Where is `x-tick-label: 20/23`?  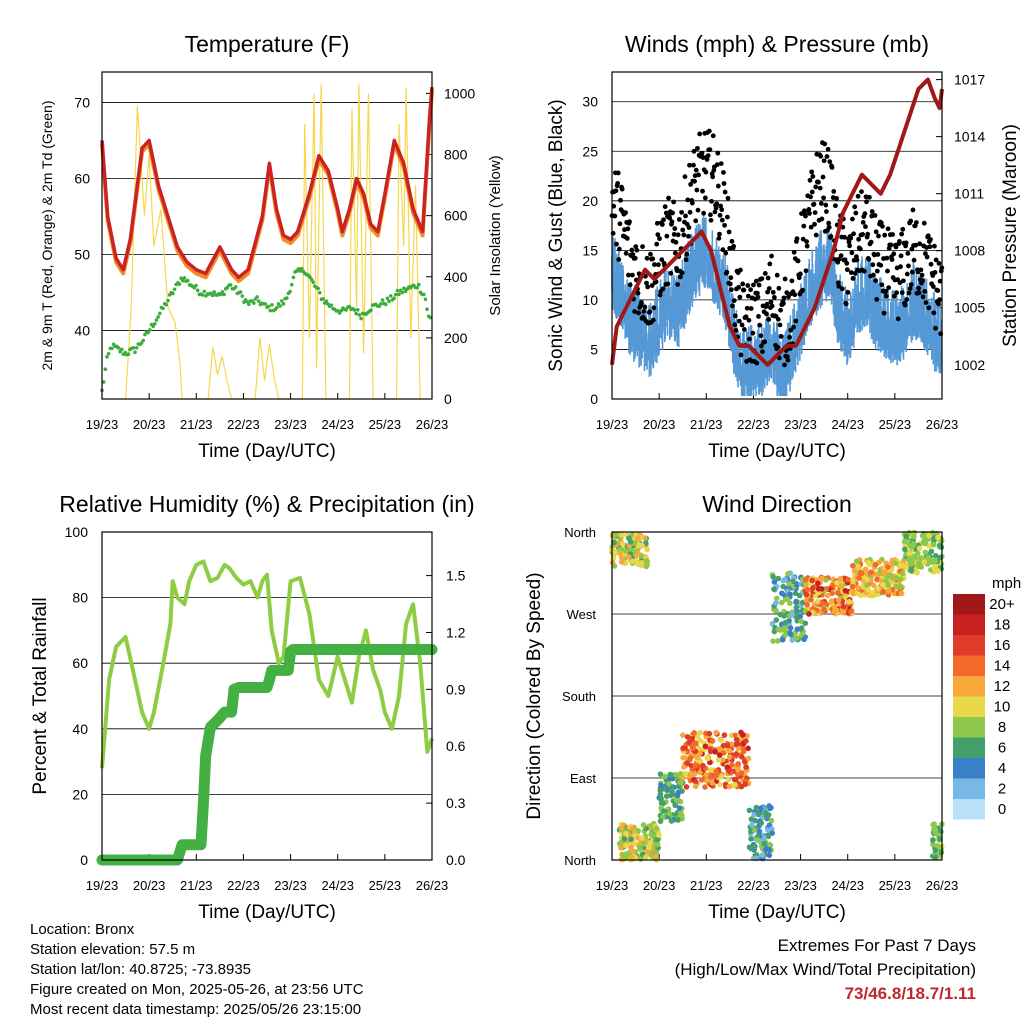 x-tick-label: 20/23 is located at coordinates (149, 885).